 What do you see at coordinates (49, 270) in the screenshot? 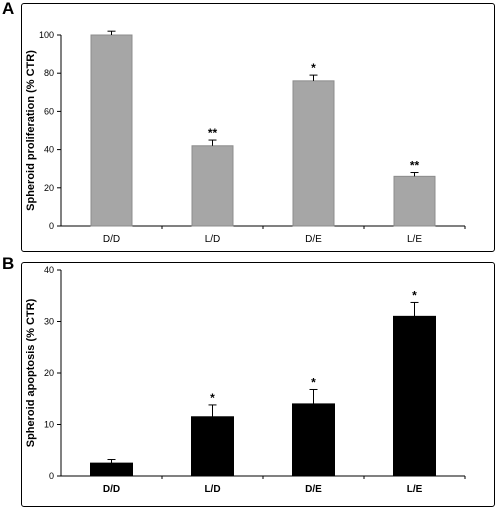
I see `panel-b-y-tick-label: 40` at bounding box center [49, 270].